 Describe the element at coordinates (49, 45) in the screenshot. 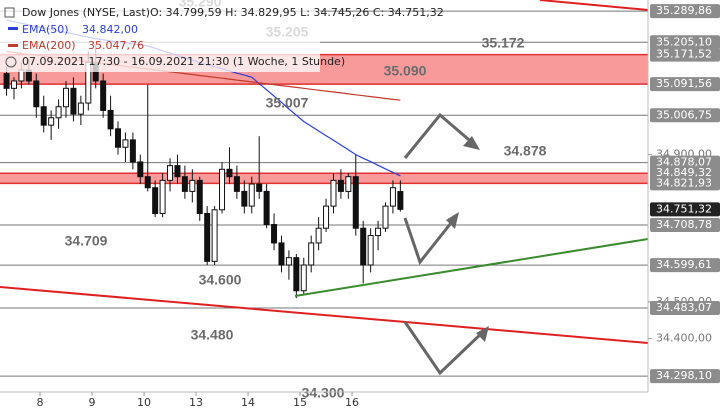

I see `legend-label: EMA(200)` at that location.